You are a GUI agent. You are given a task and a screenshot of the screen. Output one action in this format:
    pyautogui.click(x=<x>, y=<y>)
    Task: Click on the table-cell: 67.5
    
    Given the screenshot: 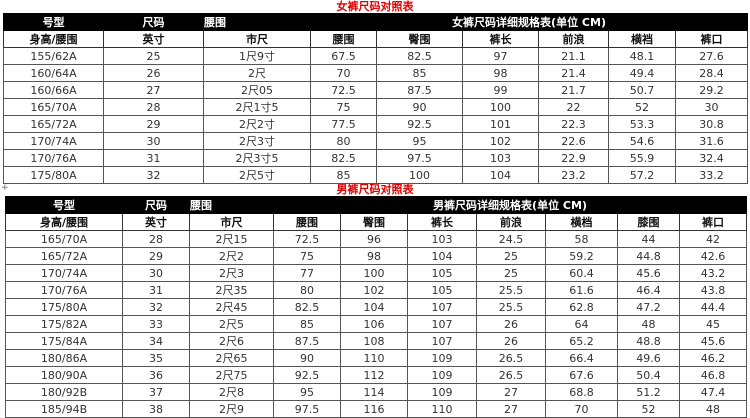 What is the action you would take?
    pyautogui.click(x=343, y=56)
    